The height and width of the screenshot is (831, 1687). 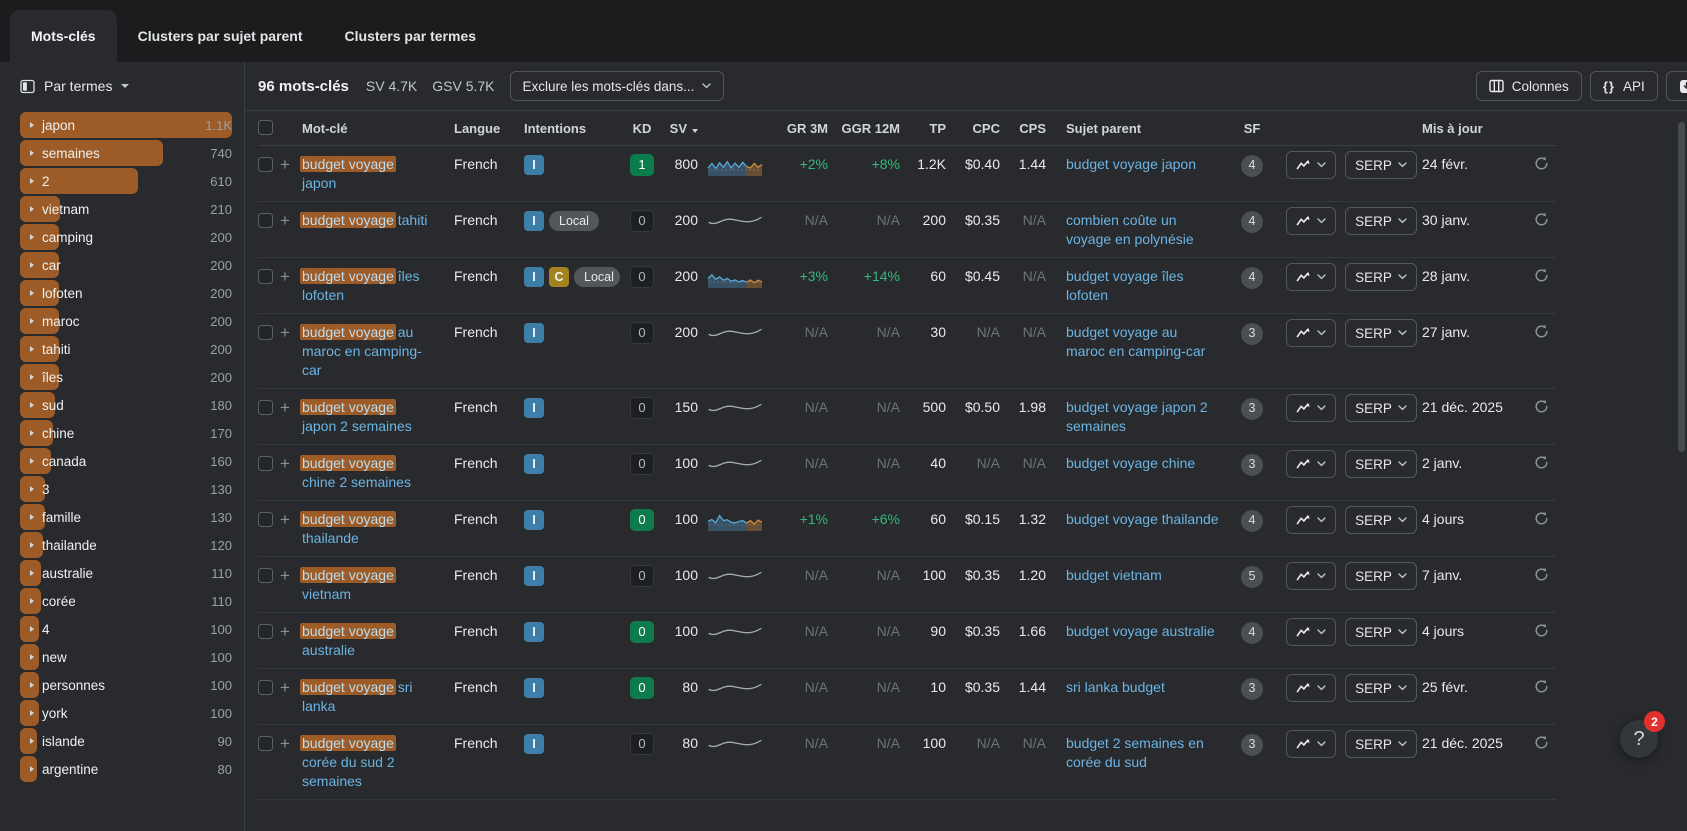 What do you see at coordinates (63, 36) in the screenshot?
I see `tab-mots-cl-s: Mots-clés` at bounding box center [63, 36].